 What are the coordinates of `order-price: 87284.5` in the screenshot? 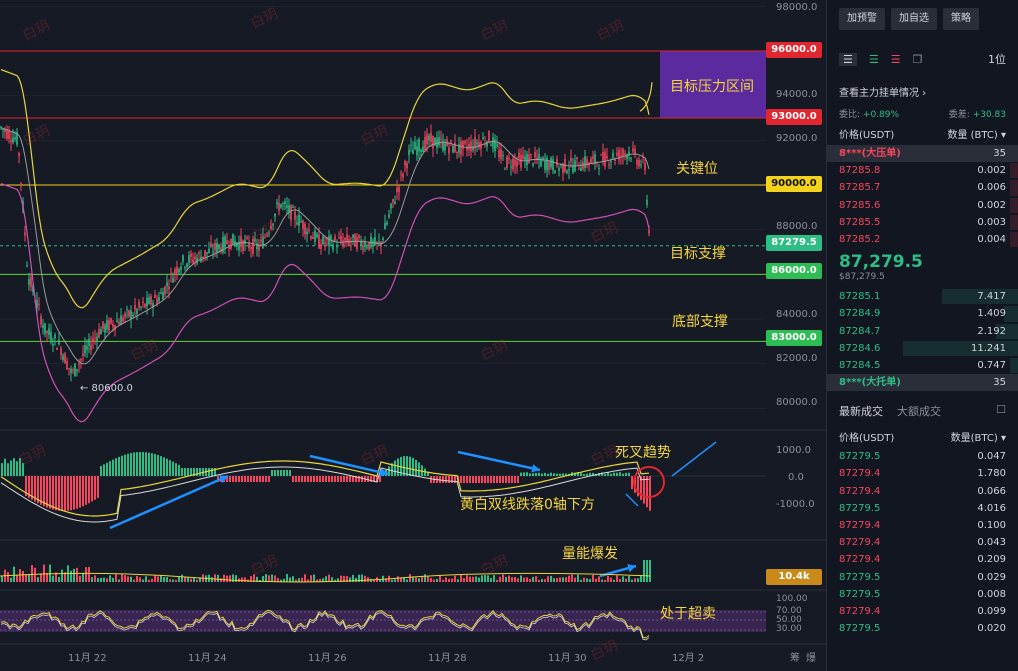 It's located at (860, 365).